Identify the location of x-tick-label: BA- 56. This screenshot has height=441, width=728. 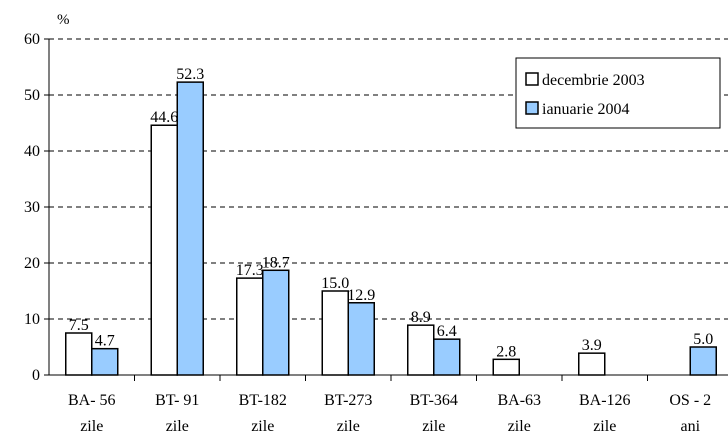
(92, 400).